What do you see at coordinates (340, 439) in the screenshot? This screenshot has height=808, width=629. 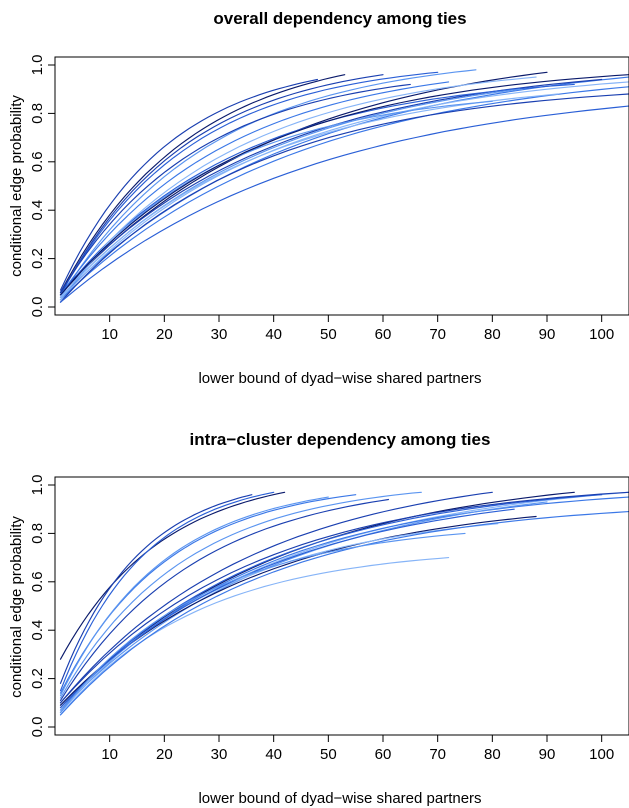 I see `chart-title: intra−cluster dependency among ties` at bounding box center [340, 439].